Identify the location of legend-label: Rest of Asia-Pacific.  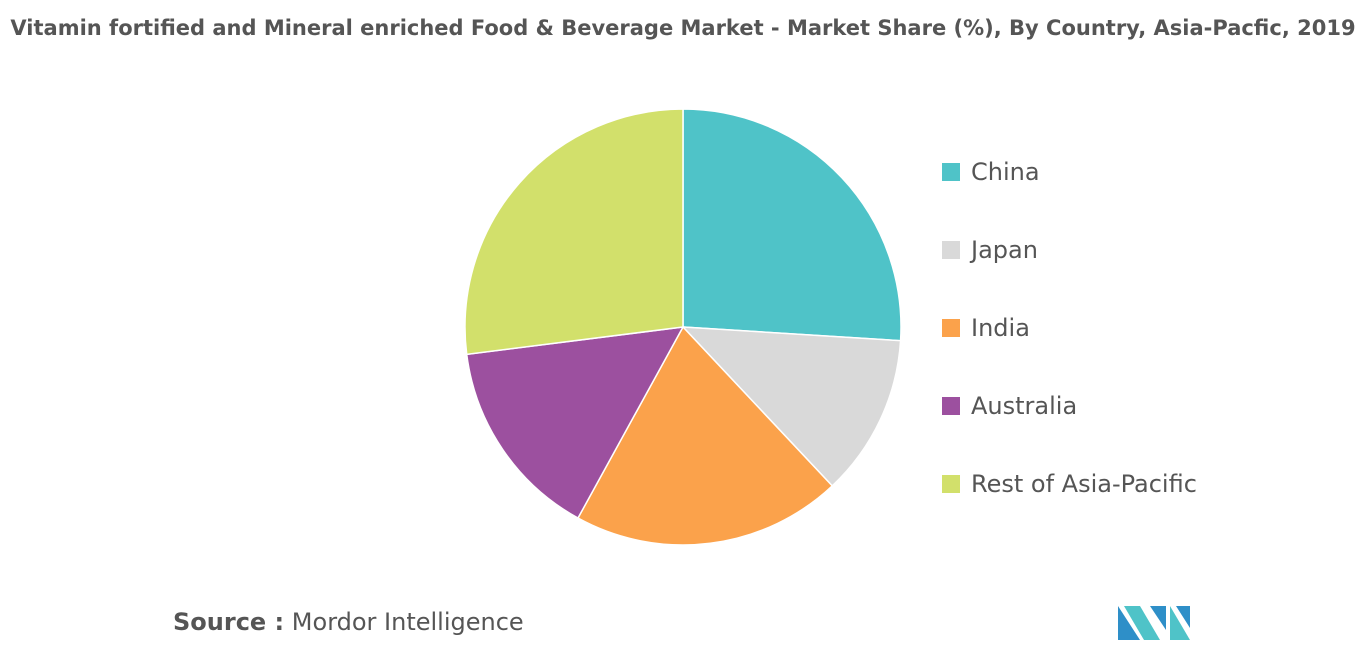
(1084, 484).